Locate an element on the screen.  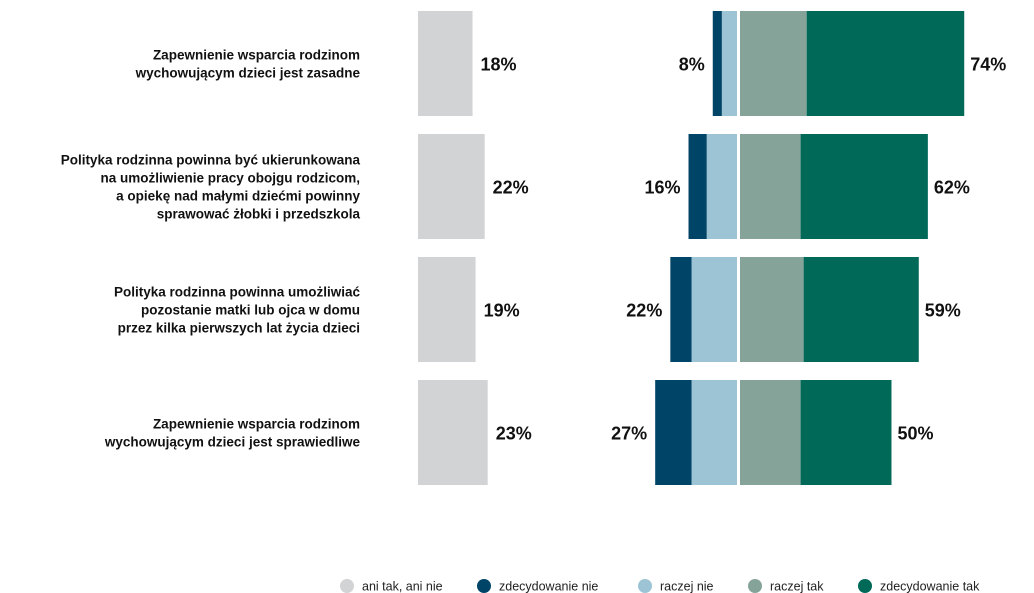
category-label: Polityka rodzinna powinna umożliwiać is located at coordinates (237, 292).